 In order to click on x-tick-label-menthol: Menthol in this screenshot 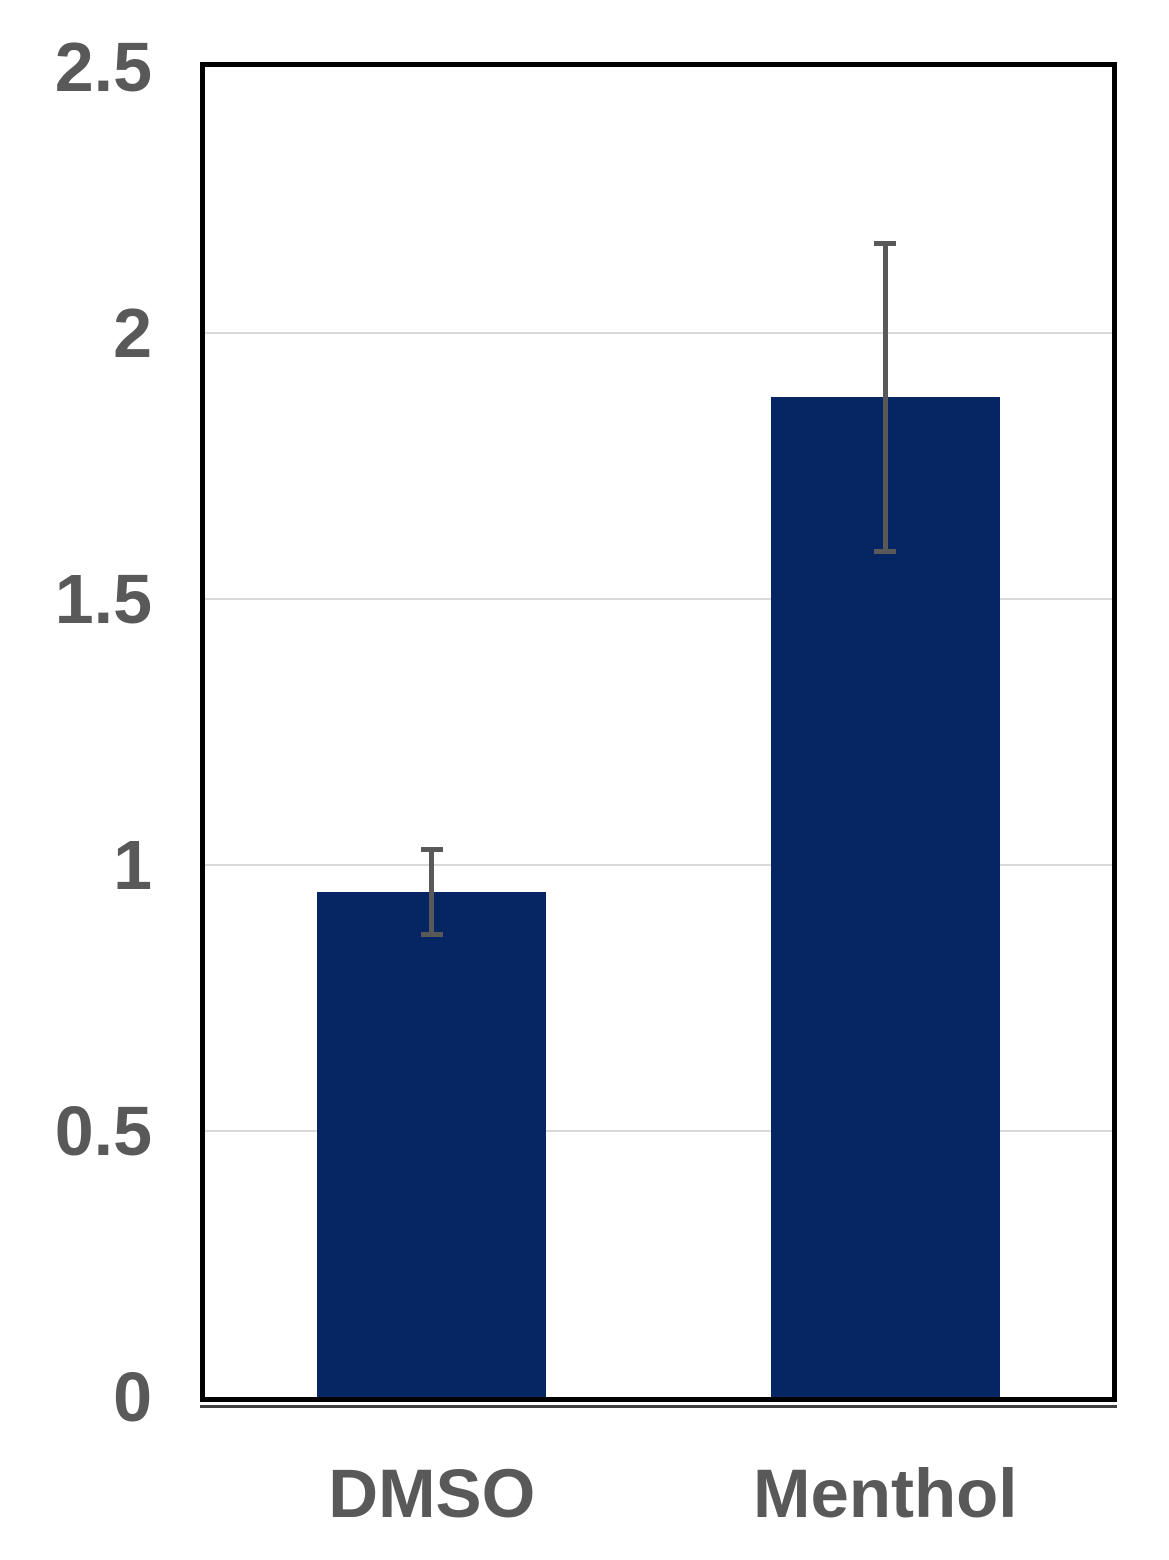, I will do `click(885, 1493)`.